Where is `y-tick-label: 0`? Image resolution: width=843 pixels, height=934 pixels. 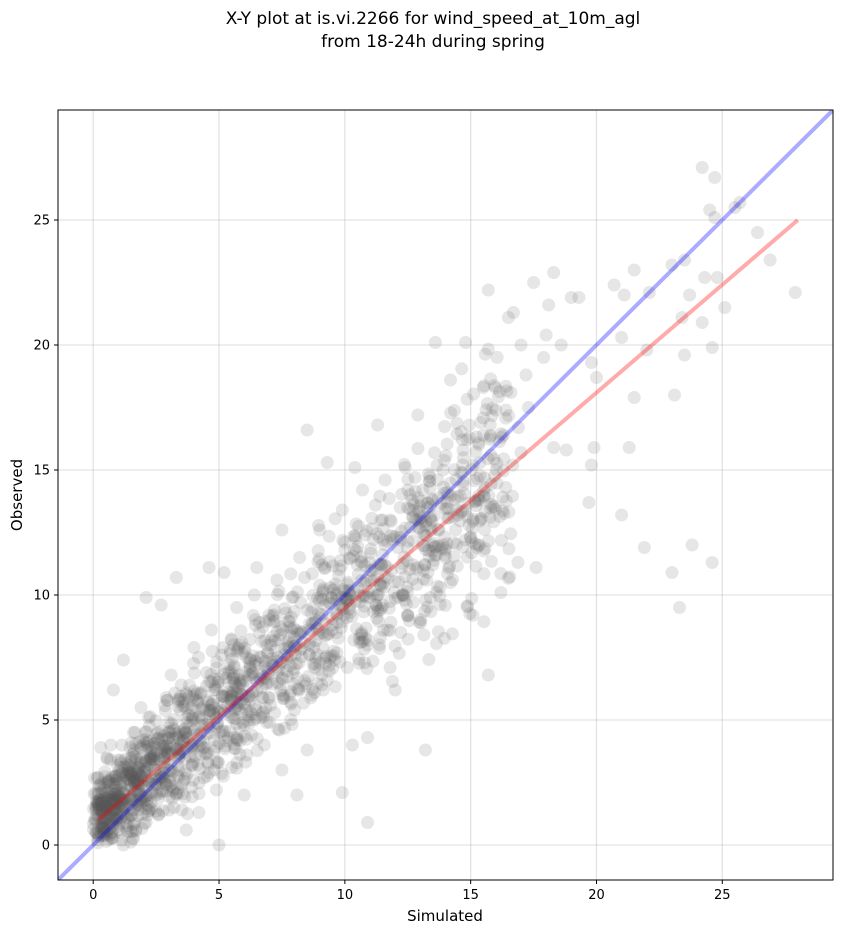 y-tick-label: 0 is located at coordinates (46, 846).